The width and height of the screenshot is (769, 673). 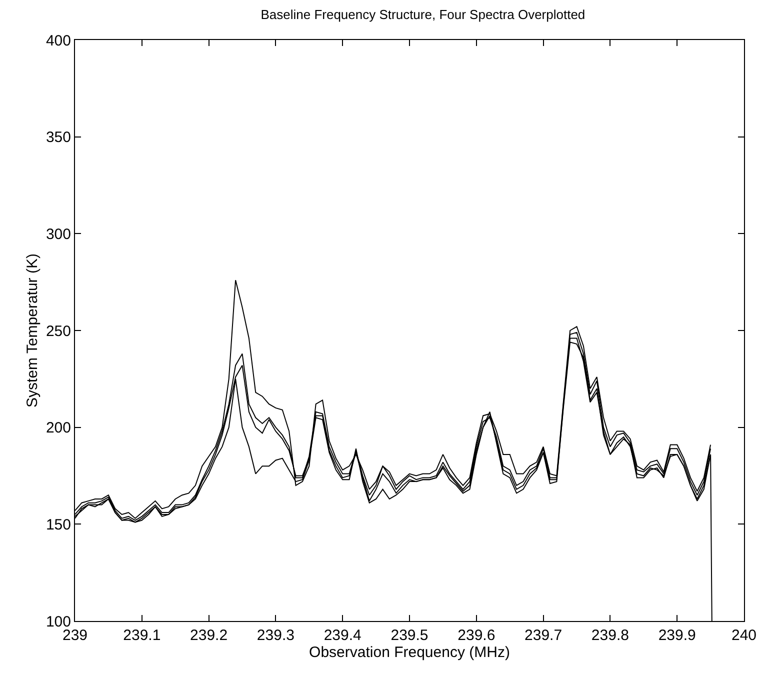 I want to click on y-tick-label: 200, so click(x=58, y=428).